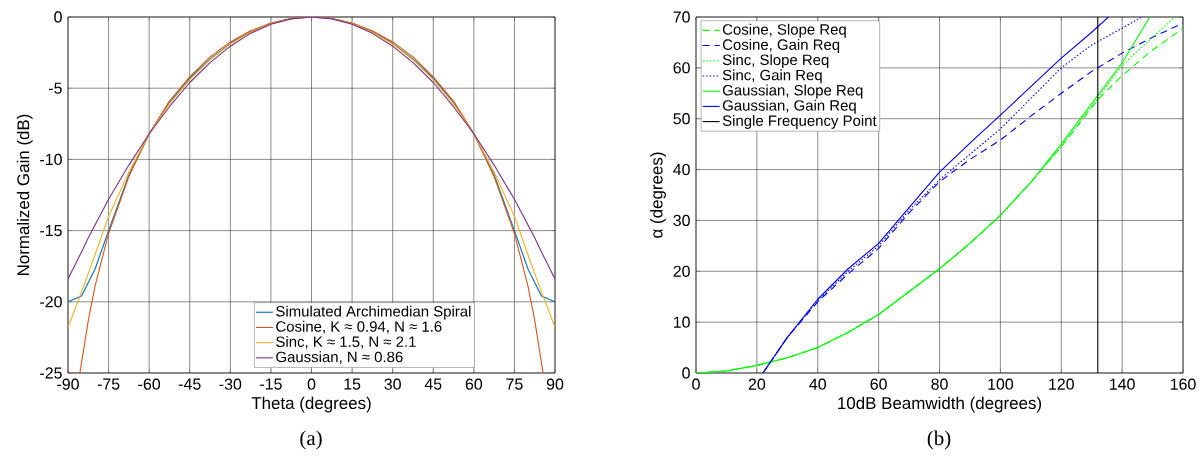 The width and height of the screenshot is (1202, 465). What do you see at coordinates (799, 121) in the screenshot?
I see `legend-label: Single Frequency Point` at bounding box center [799, 121].